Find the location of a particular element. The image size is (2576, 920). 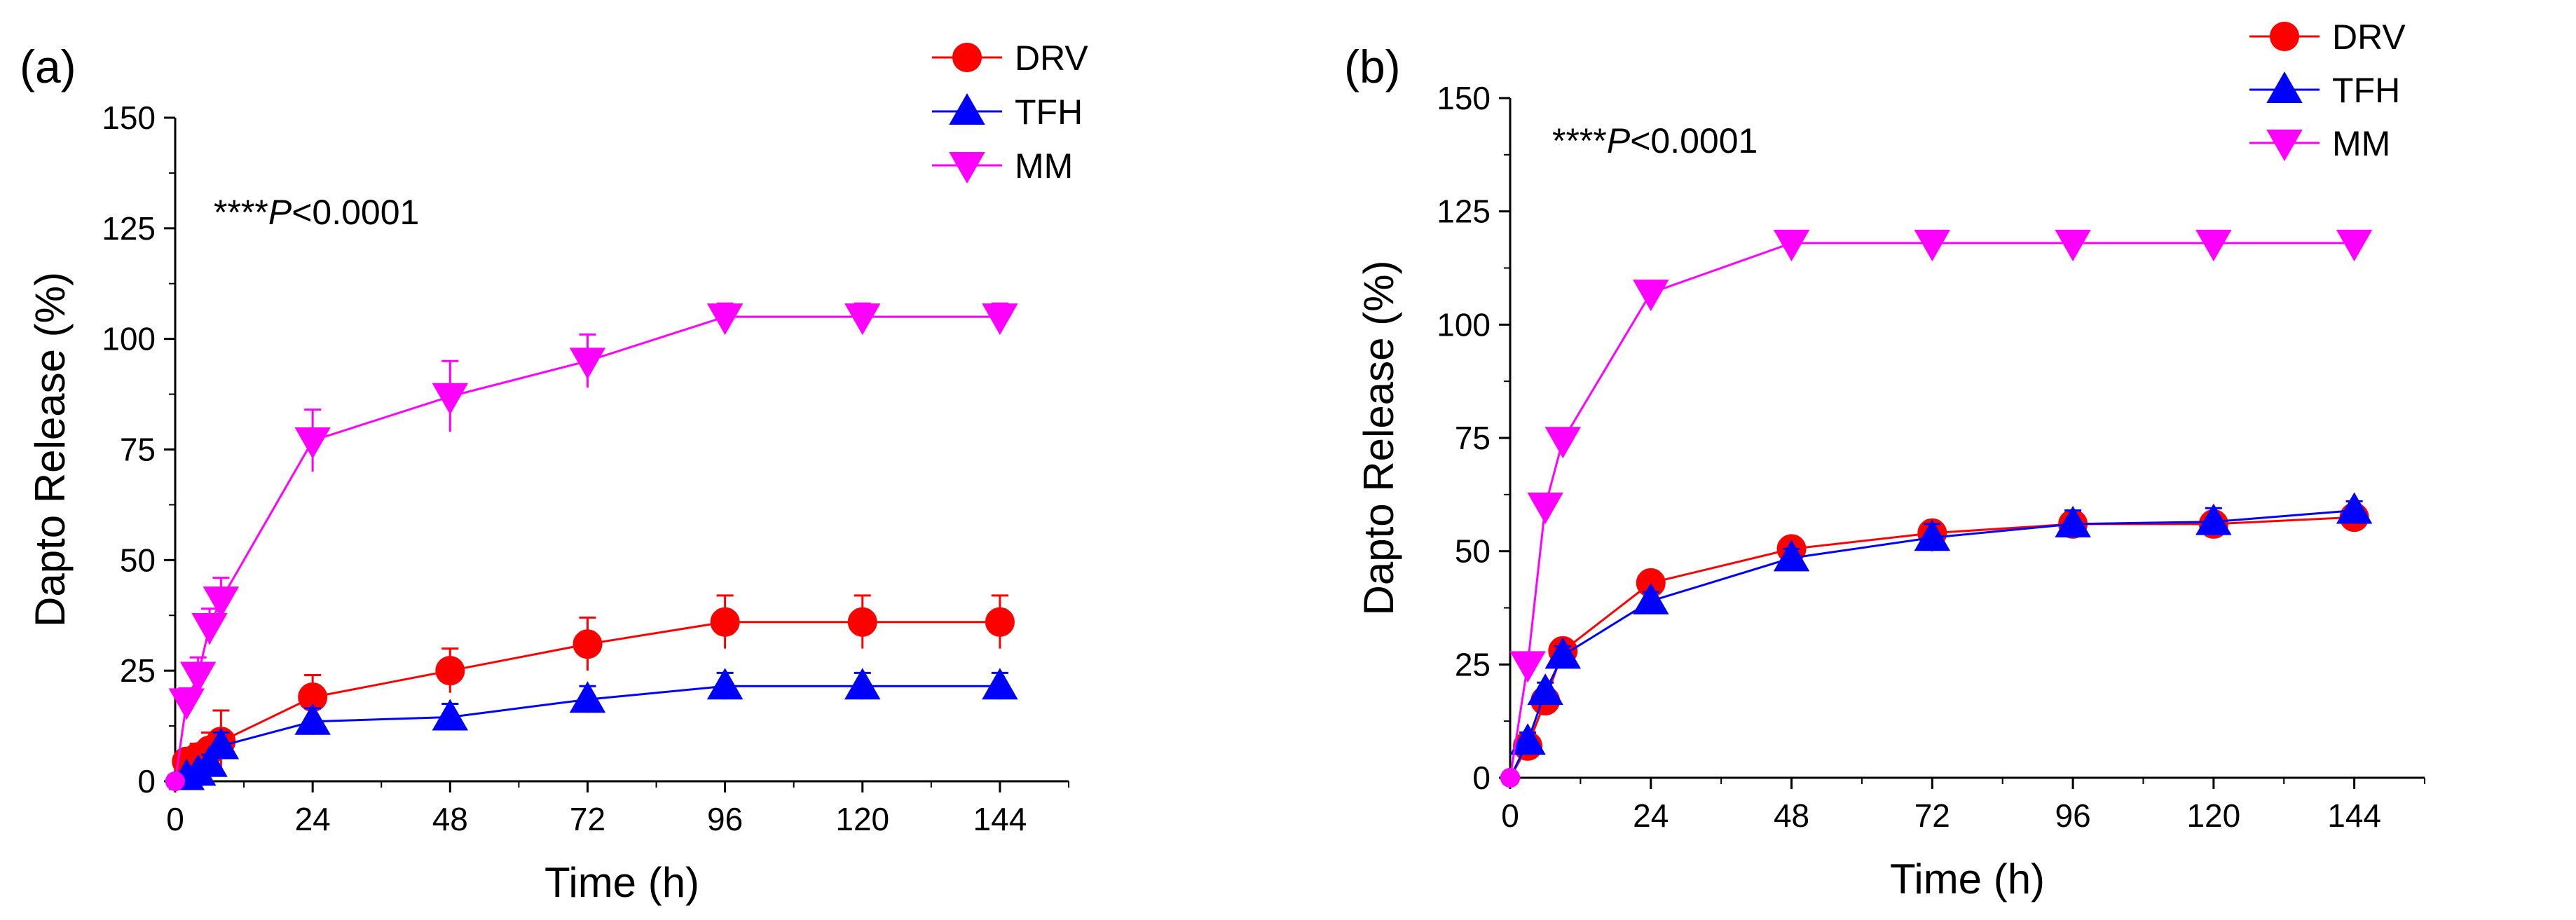

x-tick-label: 72 is located at coordinates (1932, 815).